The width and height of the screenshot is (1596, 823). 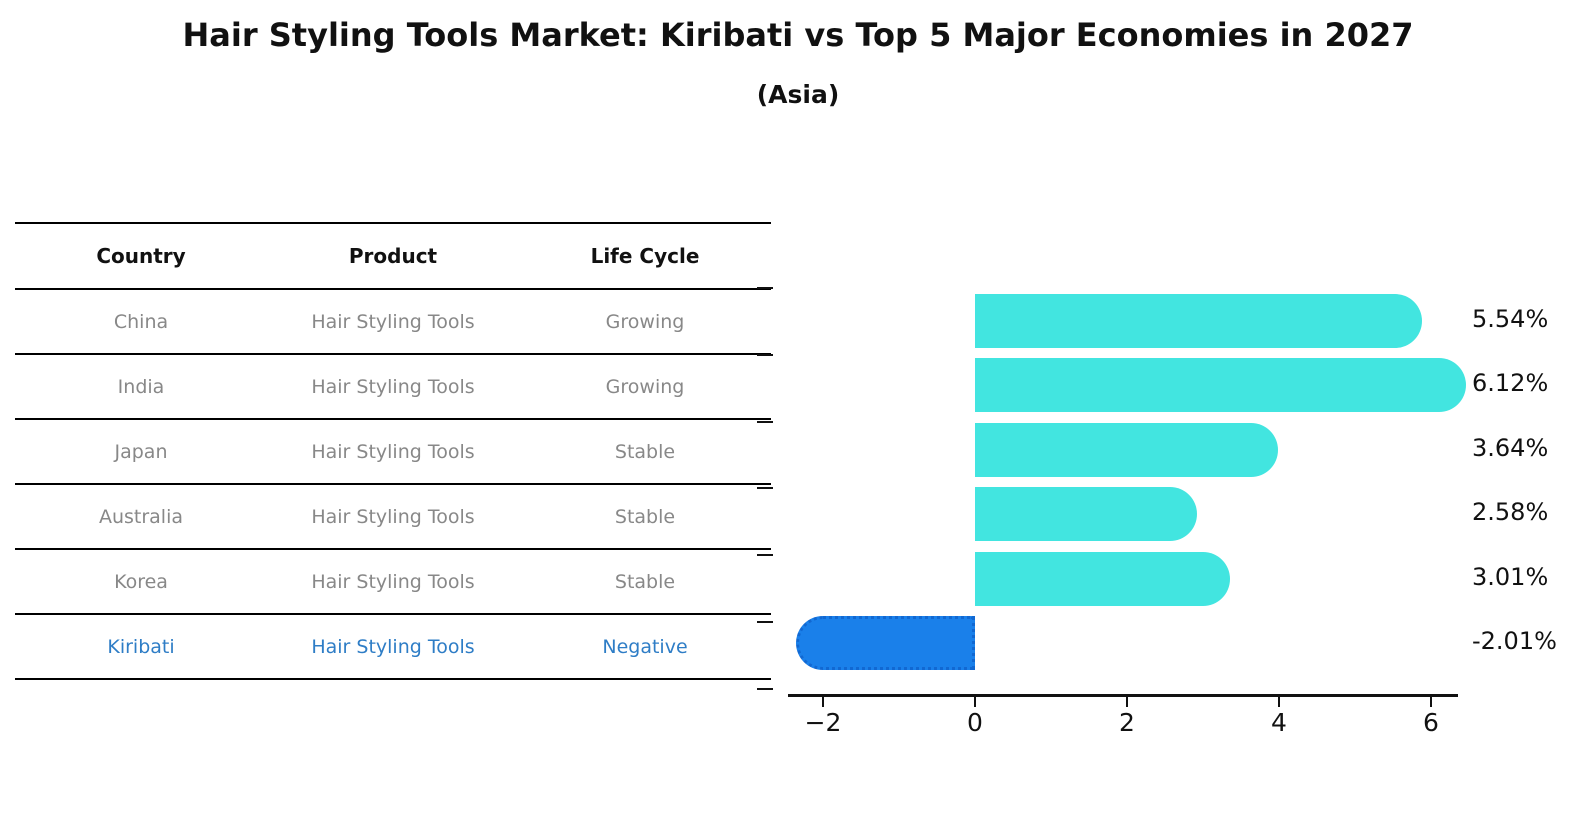 I want to click on table-cell-life_cycle: Negative, so click(x=645, y=646).